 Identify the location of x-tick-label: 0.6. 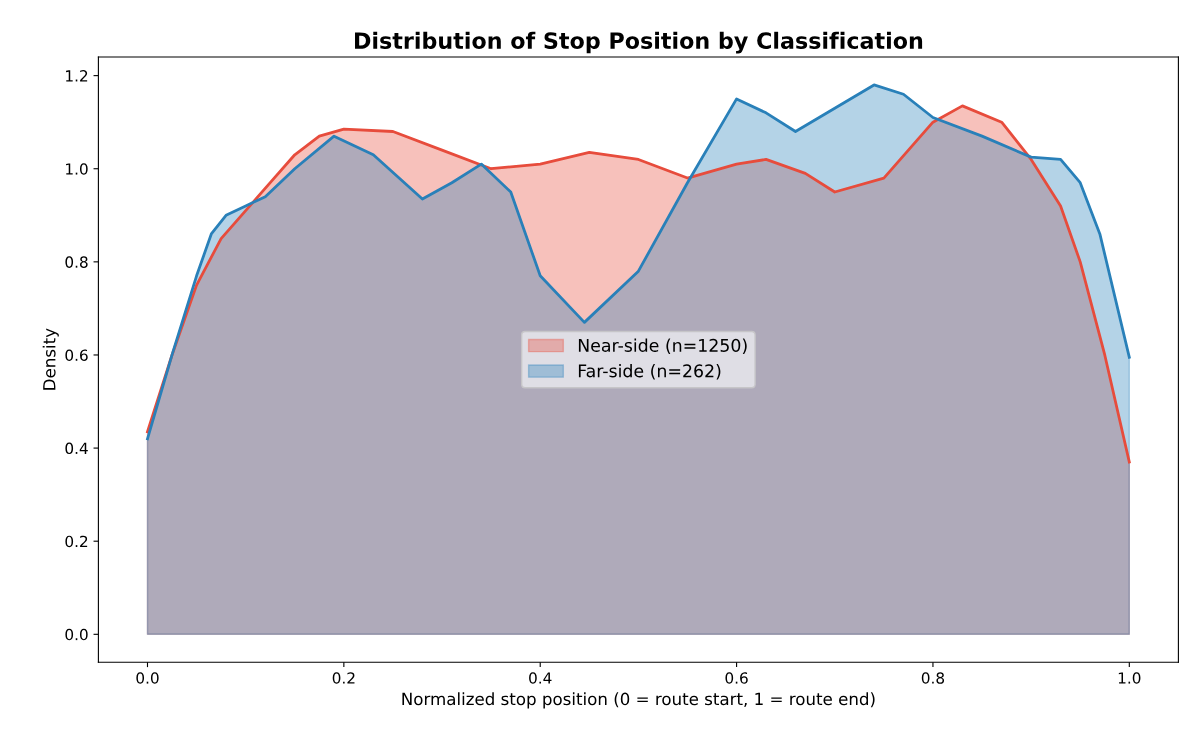
(736, 678).